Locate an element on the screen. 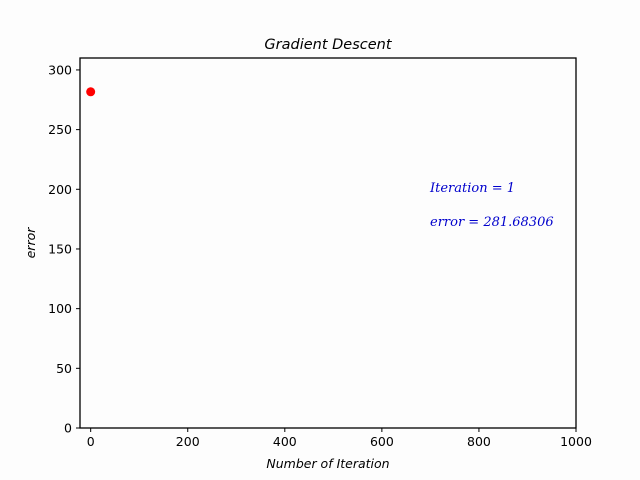 The height and width of the screenshot is (480, 640). y-tick-label: 200 is located at coordinates (60, 189).